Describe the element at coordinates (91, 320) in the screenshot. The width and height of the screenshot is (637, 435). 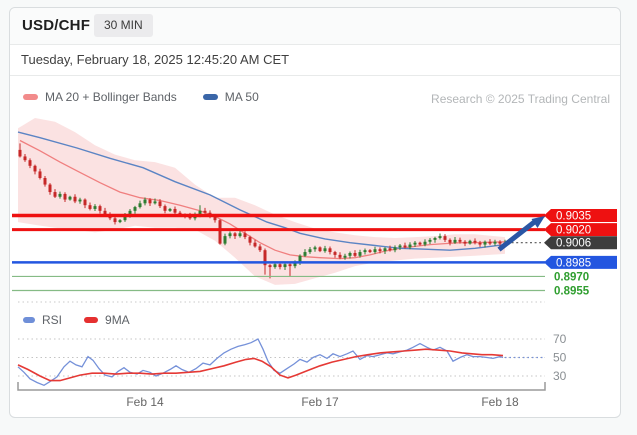
I see `rsi-9ma-swatch` at that location.